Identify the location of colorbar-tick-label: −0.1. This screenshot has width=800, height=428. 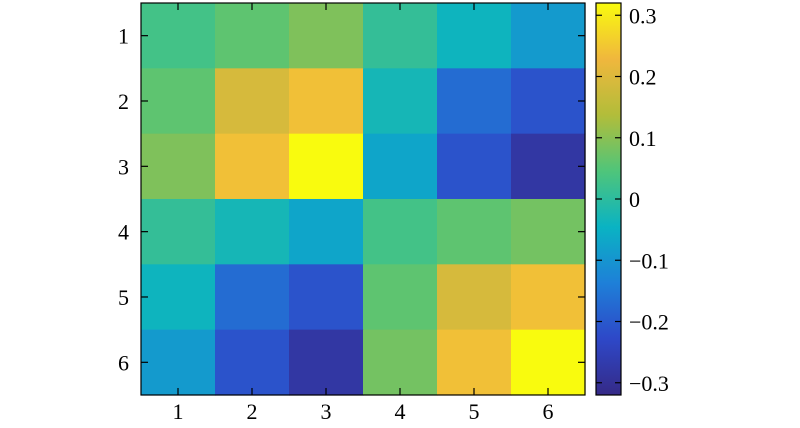
(649, 260).